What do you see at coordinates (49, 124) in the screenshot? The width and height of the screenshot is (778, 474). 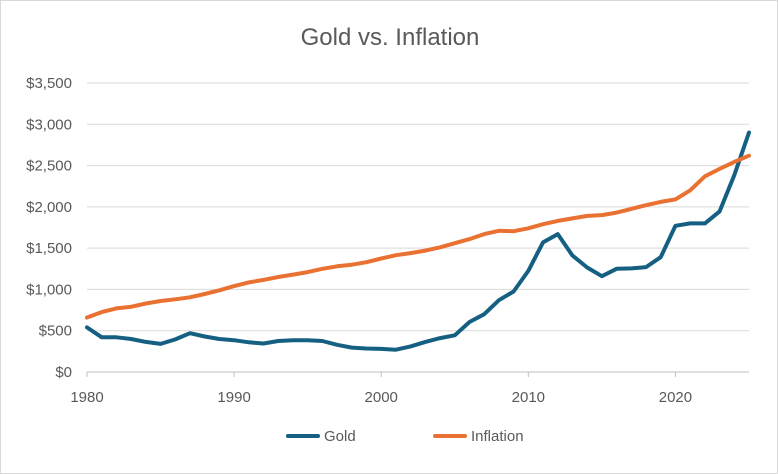 I see `y-tick-label: $3,000` at bounding box center [49, 124].